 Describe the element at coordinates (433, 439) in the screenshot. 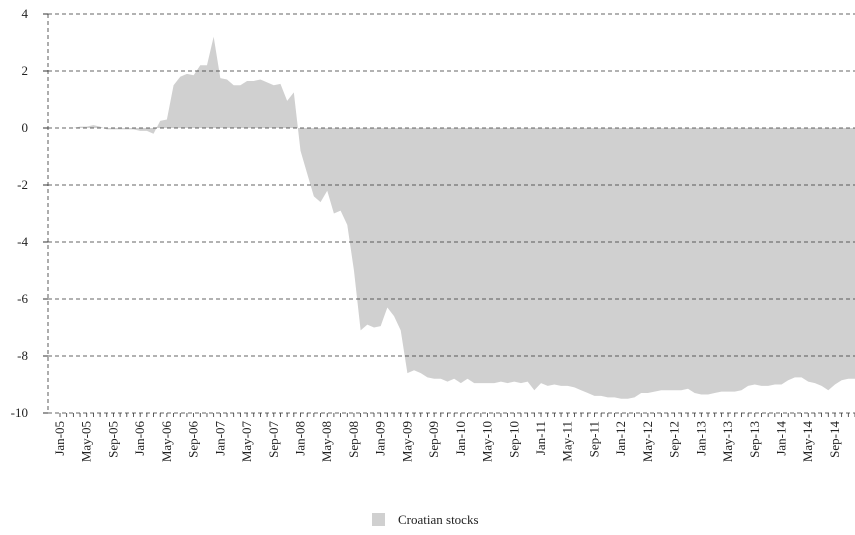

I see `x-tick-label: Sep-09` at that location.